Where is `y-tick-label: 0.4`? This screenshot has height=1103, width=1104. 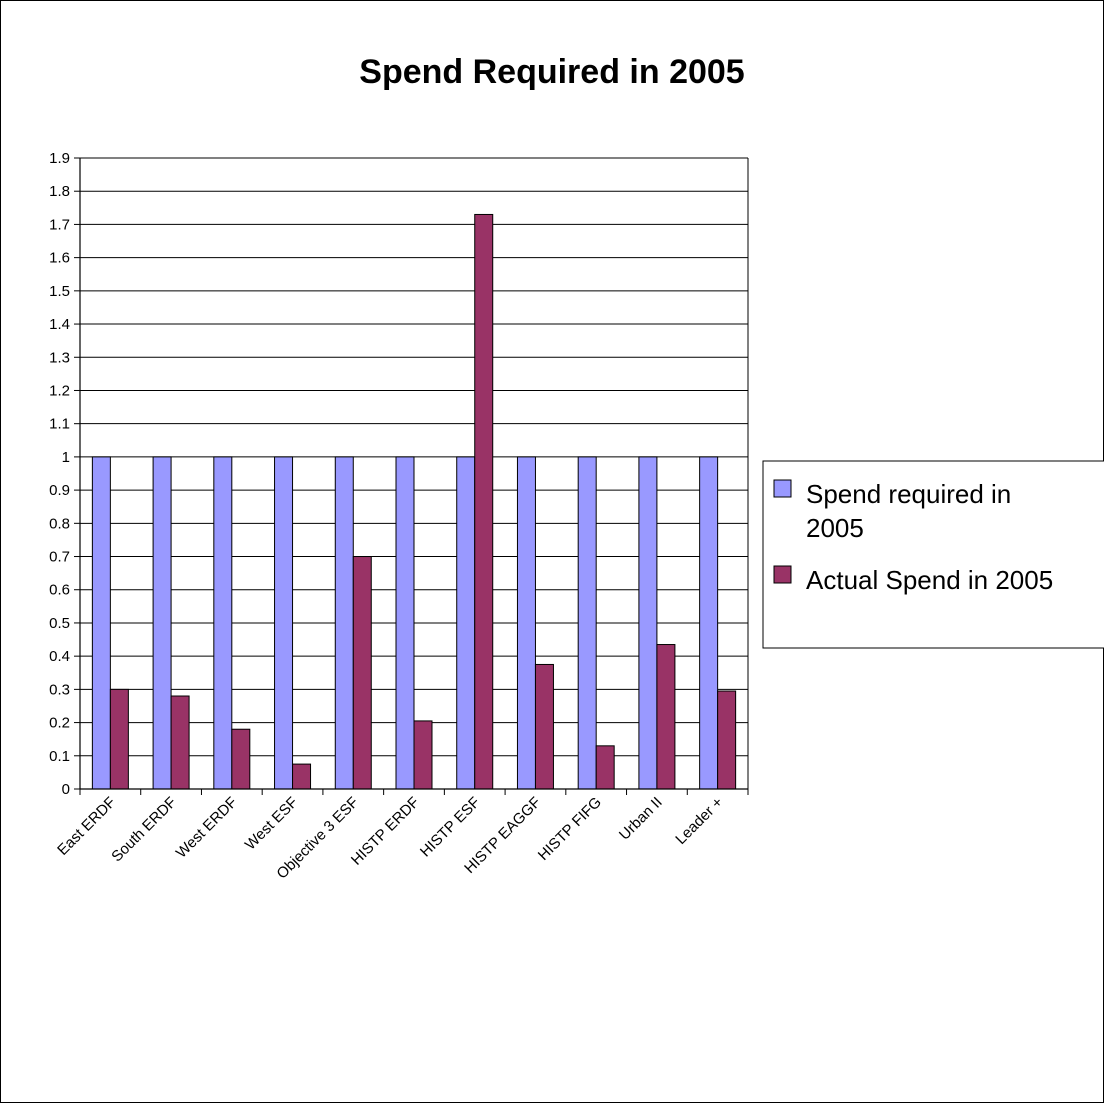 y-tick-label: 0.4 is located at coordinates (59, 656).